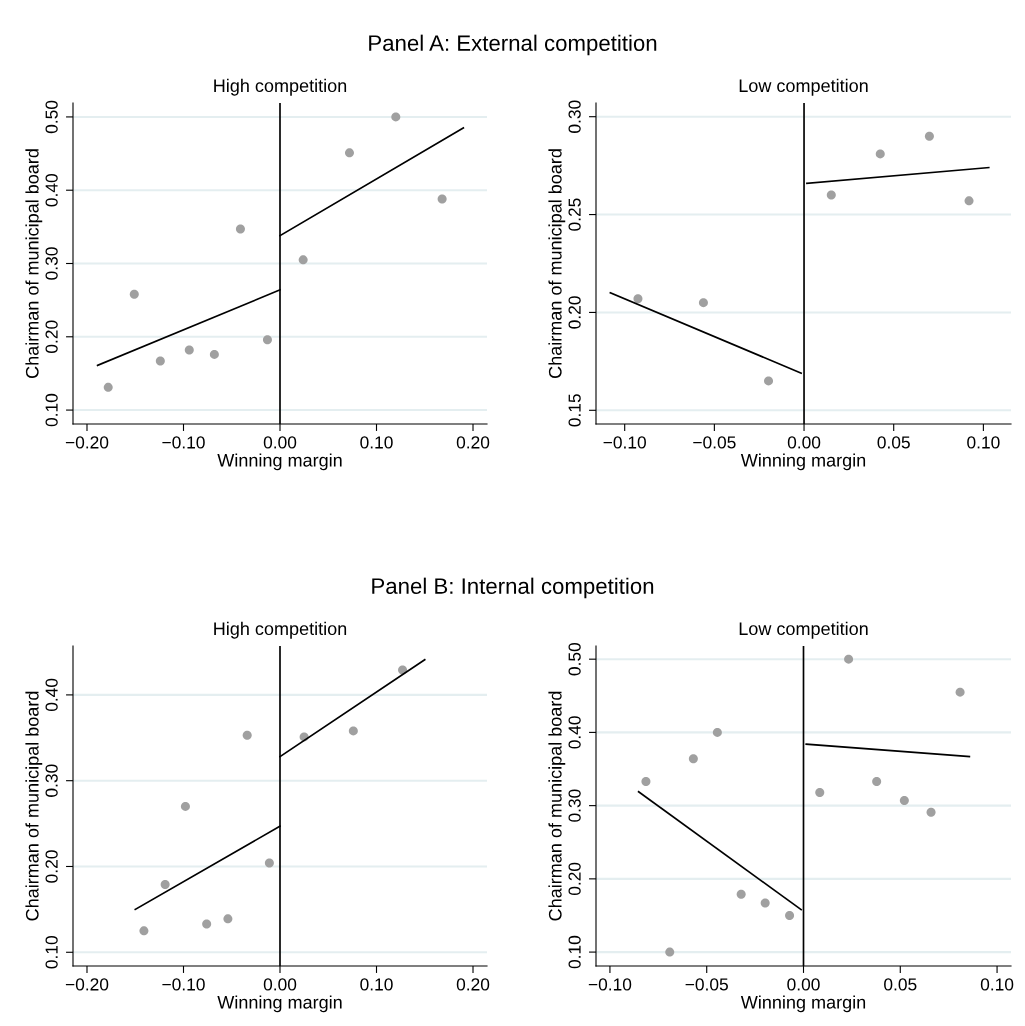 The width and height of the screenshot is (1025, 1026). What do you see at coordinates (574, 214) in the screenshot?
I see `y-tick-label: 0.25` at bounding box center [574, 214].